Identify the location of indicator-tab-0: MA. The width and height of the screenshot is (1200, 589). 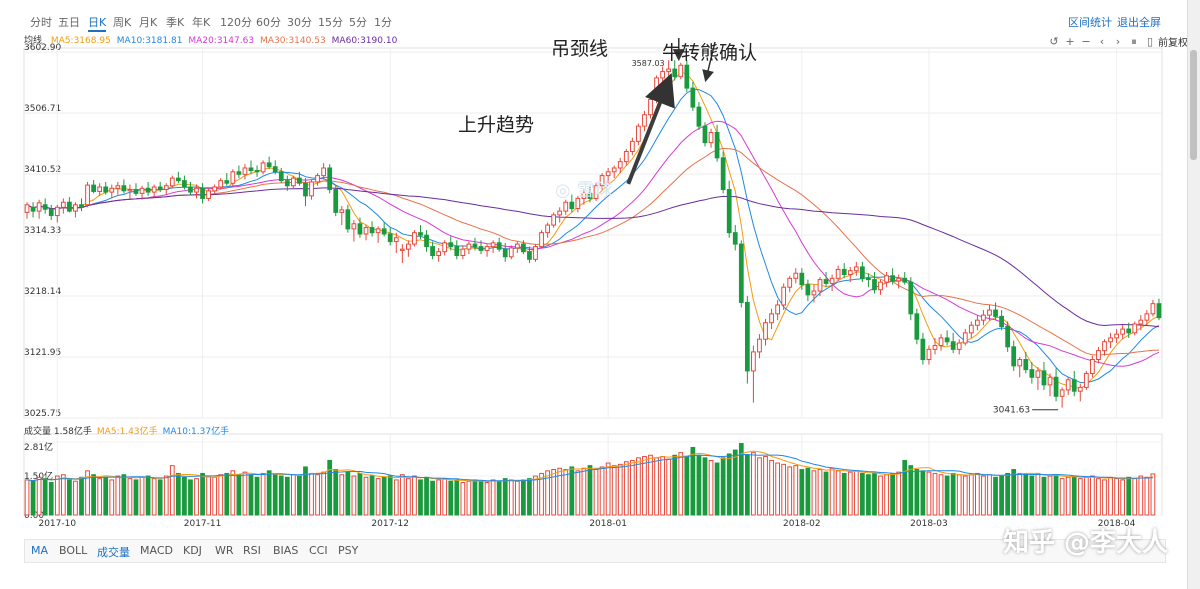
(40, 550).